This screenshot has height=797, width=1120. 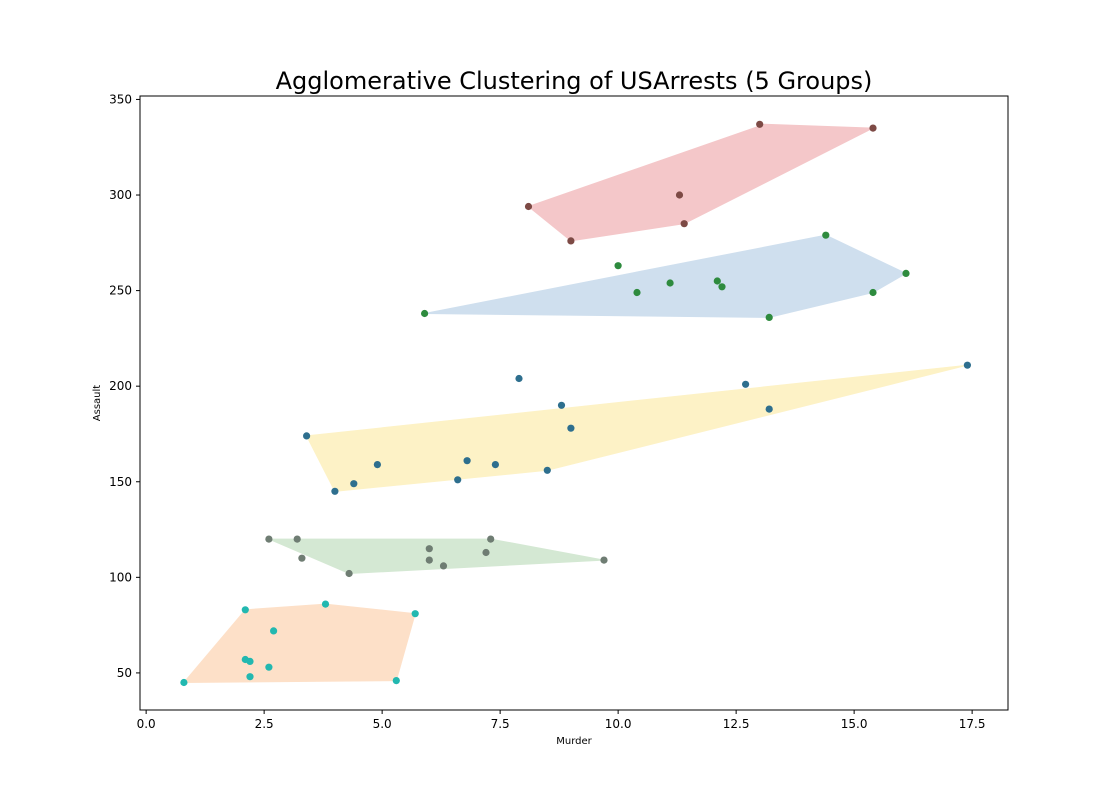 I want to click on y-tick-label: 300, so click(x=120, y=195).